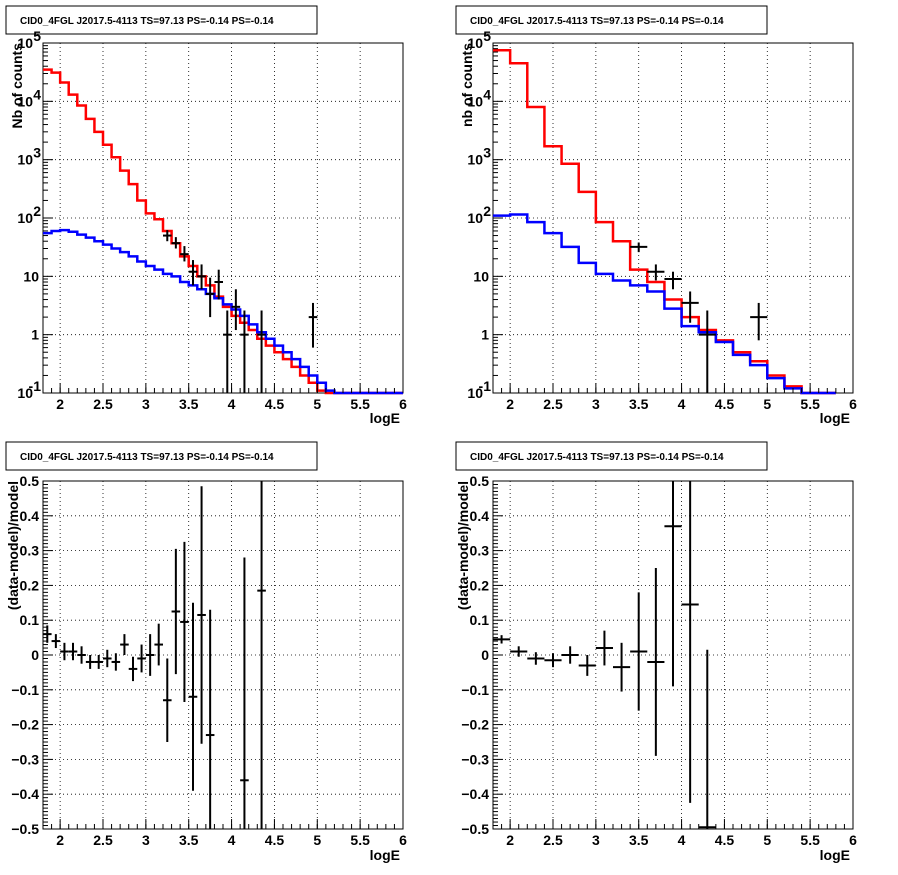 This screenshot has width=898, height=875. What do you see at coordinates (480, 620) in the screenshot?
I see `y-tick-label: 0.1` at bounding box center [480, 620].